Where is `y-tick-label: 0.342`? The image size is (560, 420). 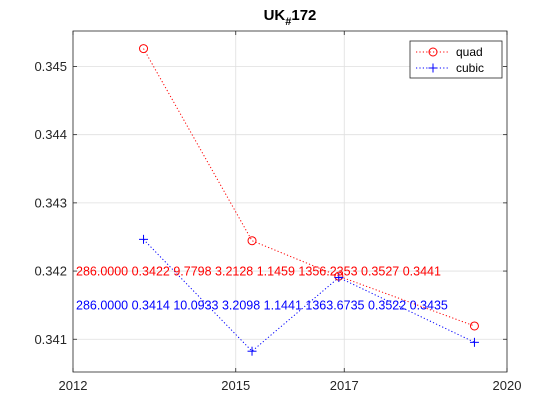
y-tick-label: 0.342 is located at coordinates (50, 271).